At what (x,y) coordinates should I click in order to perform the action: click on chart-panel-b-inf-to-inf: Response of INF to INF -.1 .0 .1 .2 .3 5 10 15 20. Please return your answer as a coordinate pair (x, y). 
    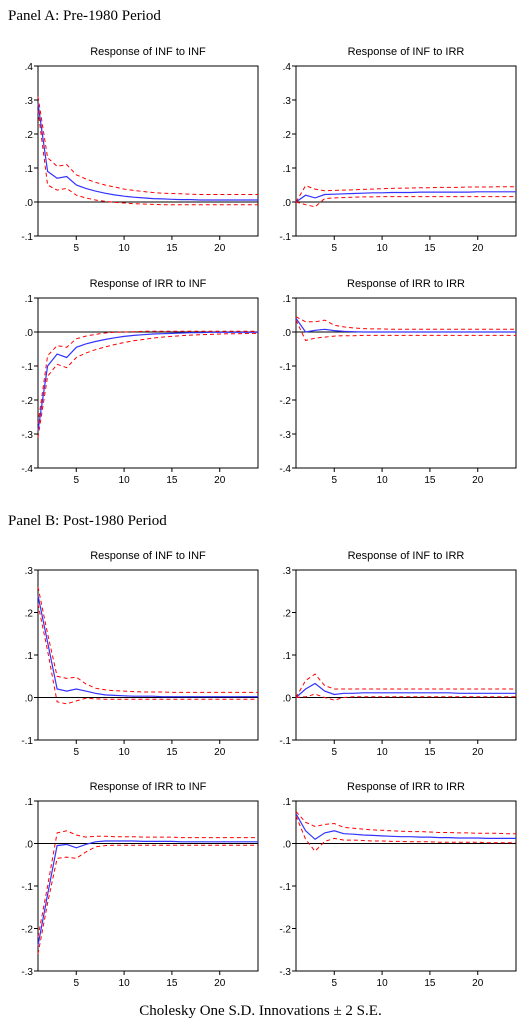
    Looking at the image, I should click on (140, 654).